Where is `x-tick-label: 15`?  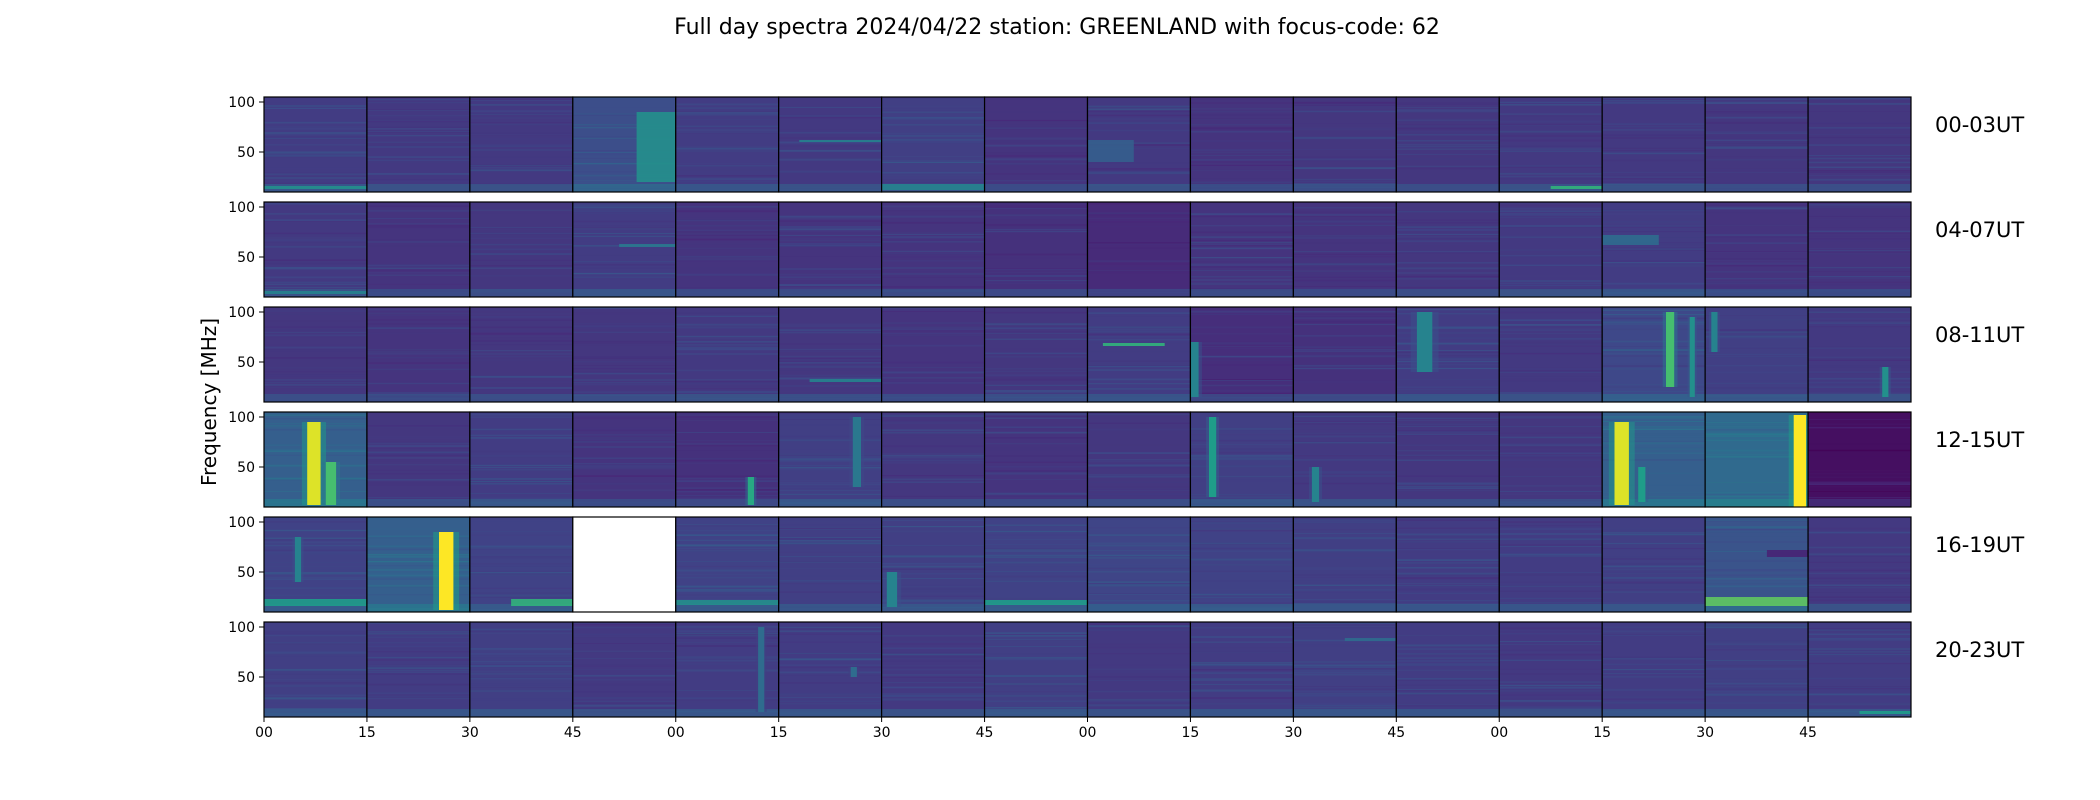 x-tick-label: 15 is located at coordinates (367, 733).